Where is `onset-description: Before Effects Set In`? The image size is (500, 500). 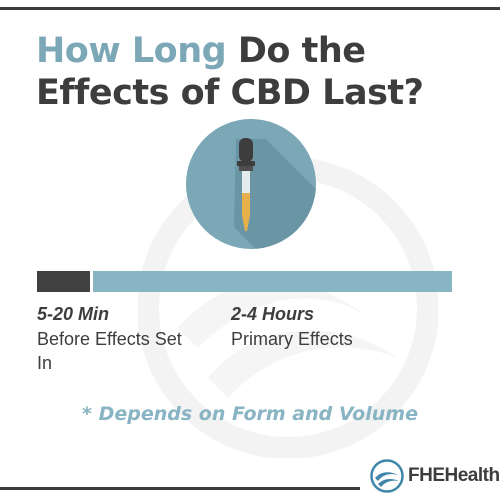 onset-description: Before Effects Set In is located at coordinates (109, 351).